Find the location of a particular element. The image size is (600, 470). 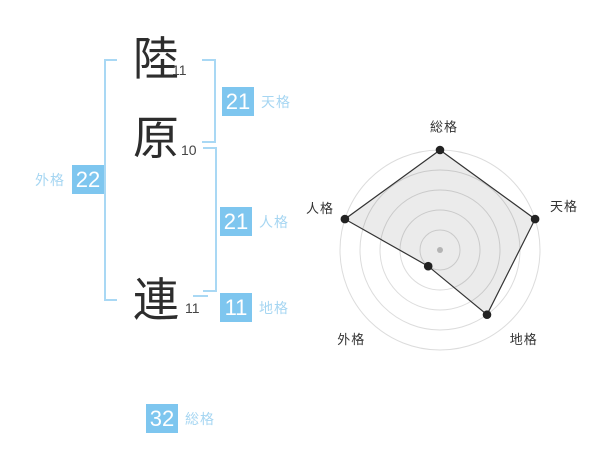

gaikaku-value-box: 22 is located at coordinates (88, 179).